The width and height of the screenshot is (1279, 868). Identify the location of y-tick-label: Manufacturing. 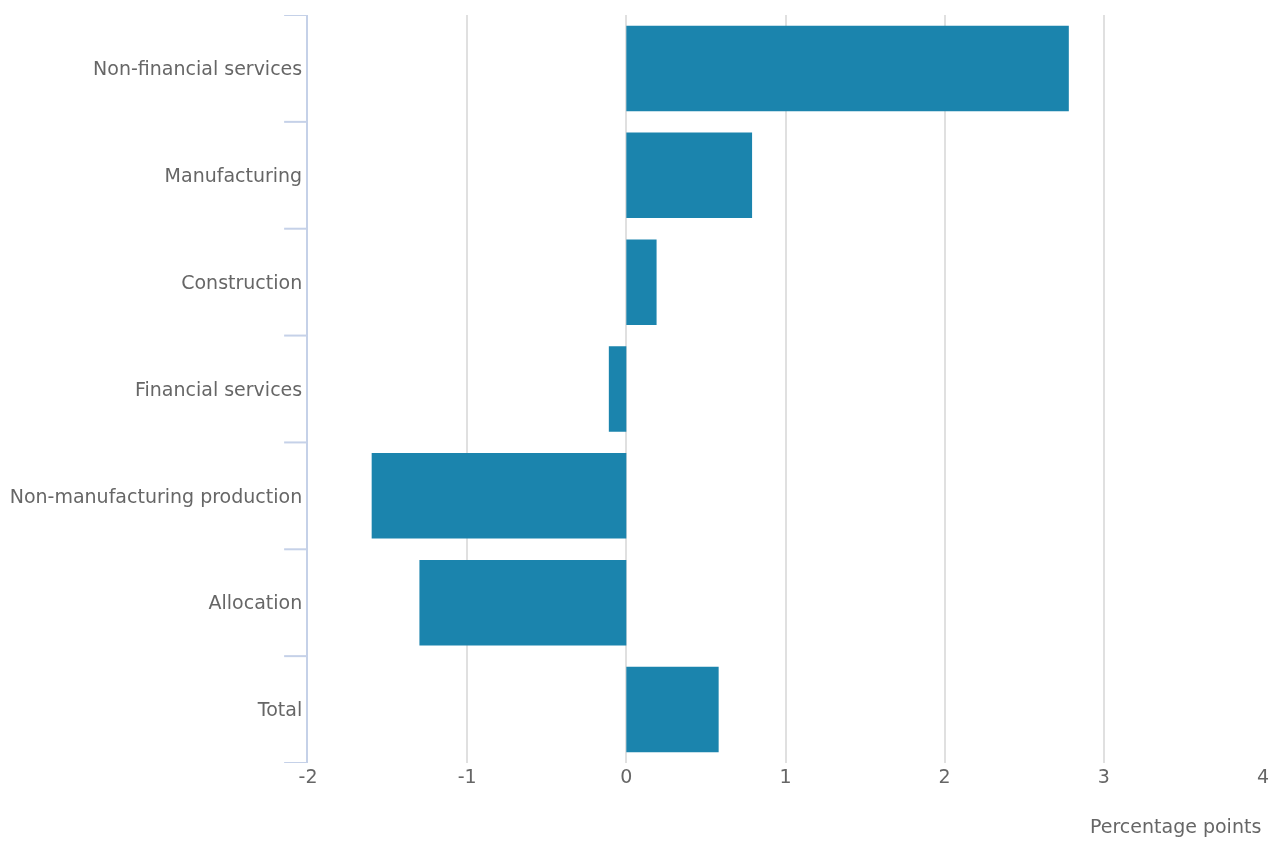
(233, 174).